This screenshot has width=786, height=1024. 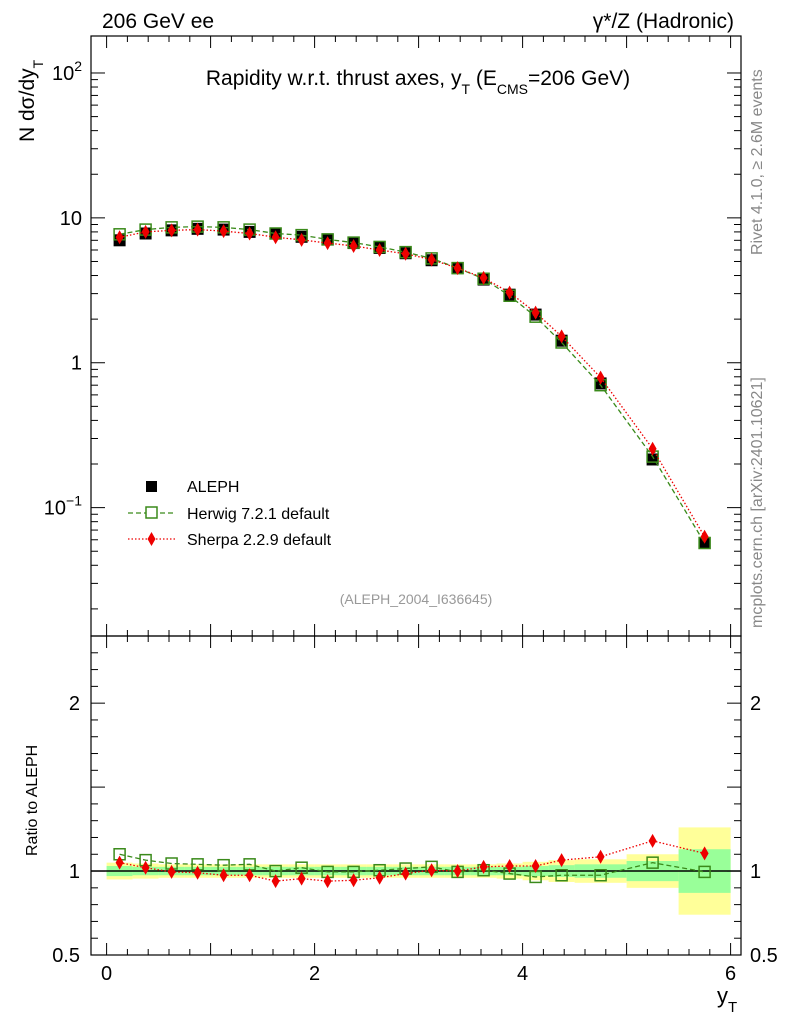 What do you see at coordinates (63, 506) in the screenshot?
I see `main-y-tick-label: 10⁻¹` at bounding box center [63, 506].